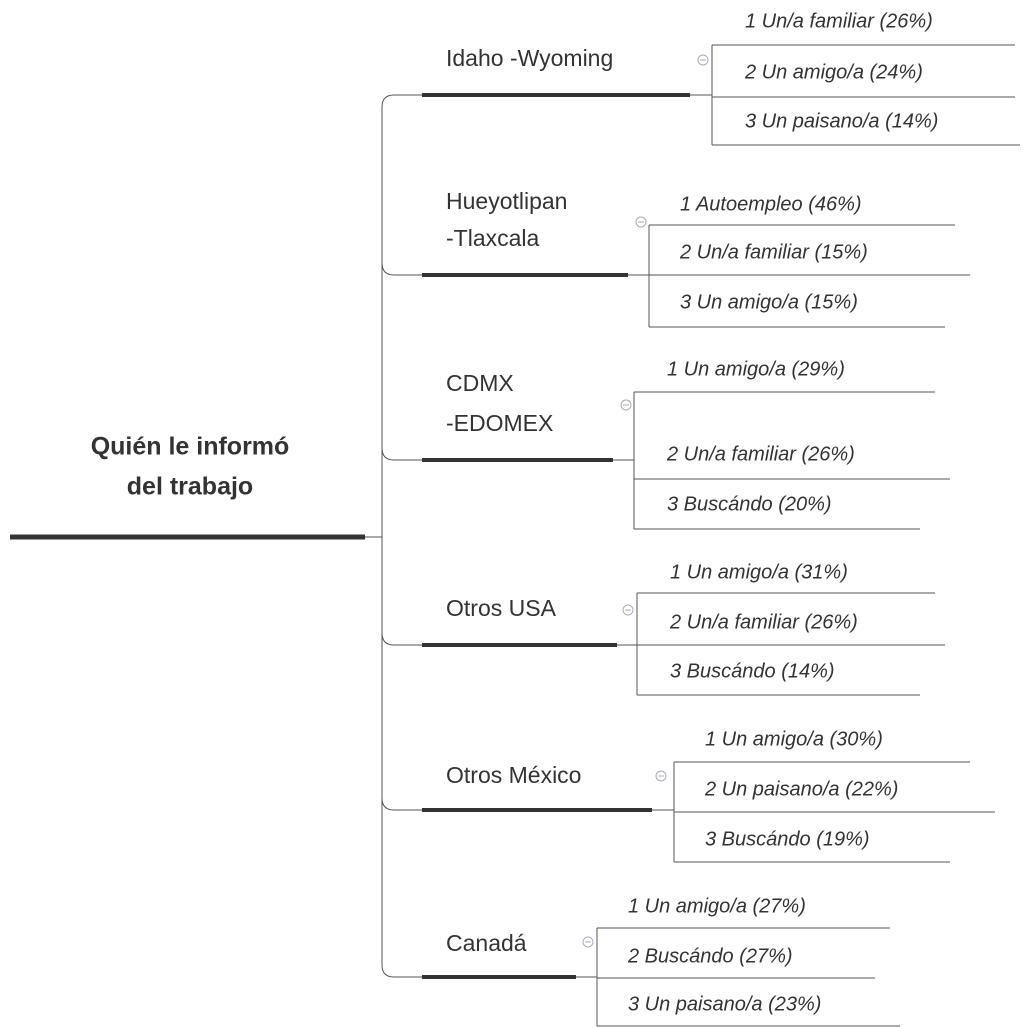  Describe the element at coordinates (769, 302) in the screenshot. I see `item-label: 3 Un amigo/a (15%)` at that location.